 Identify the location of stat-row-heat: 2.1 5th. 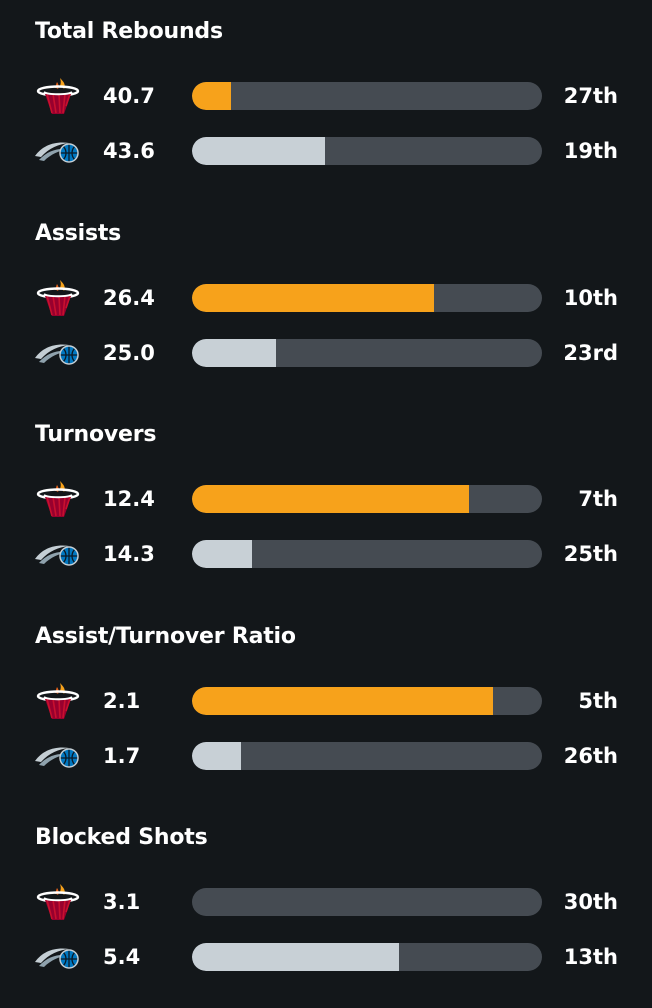
(326, 701).